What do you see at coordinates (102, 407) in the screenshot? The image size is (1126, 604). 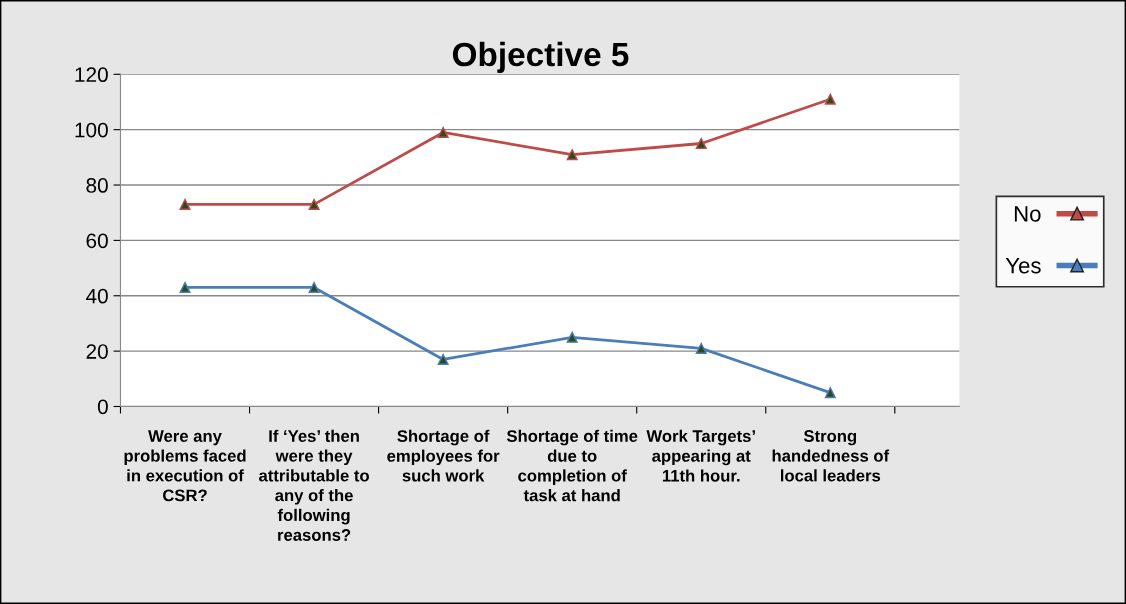 I see `y-tick-label: 0` at bounding box center [102, 407].